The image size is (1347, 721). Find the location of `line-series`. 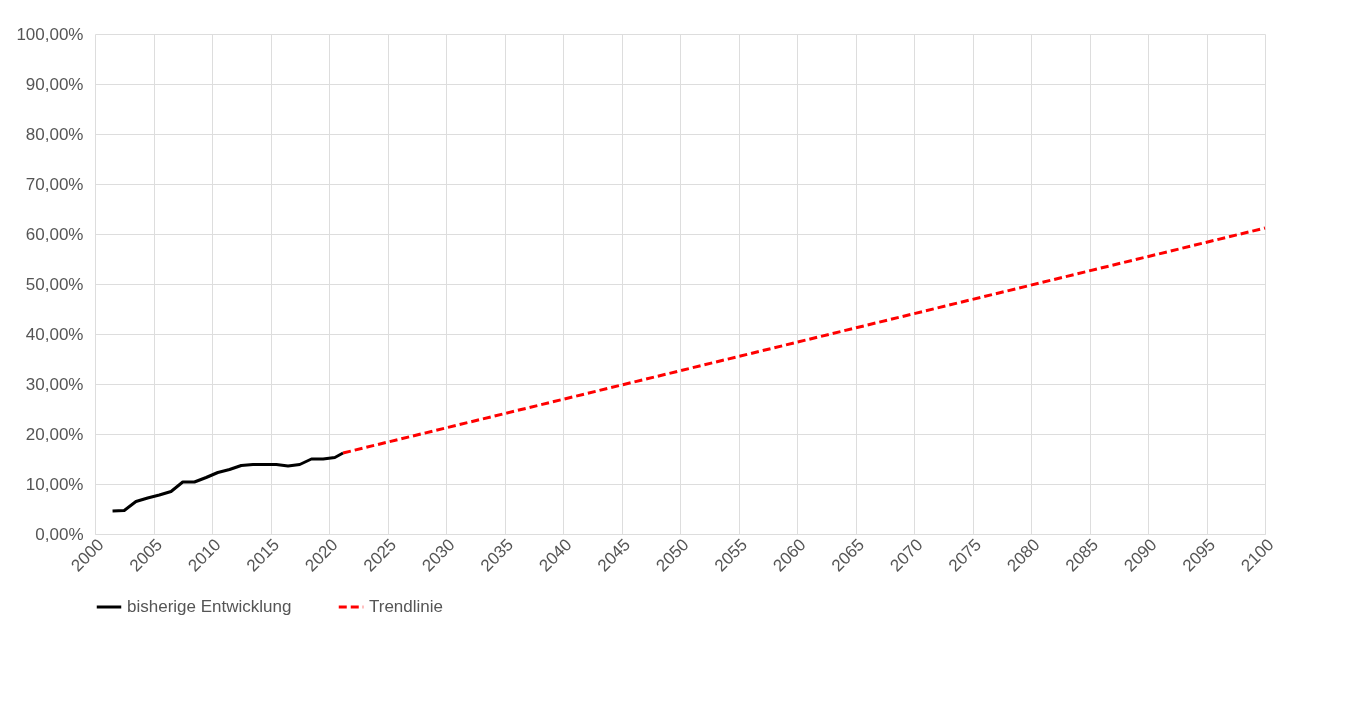

line-series is located at coordinates (228, 482).